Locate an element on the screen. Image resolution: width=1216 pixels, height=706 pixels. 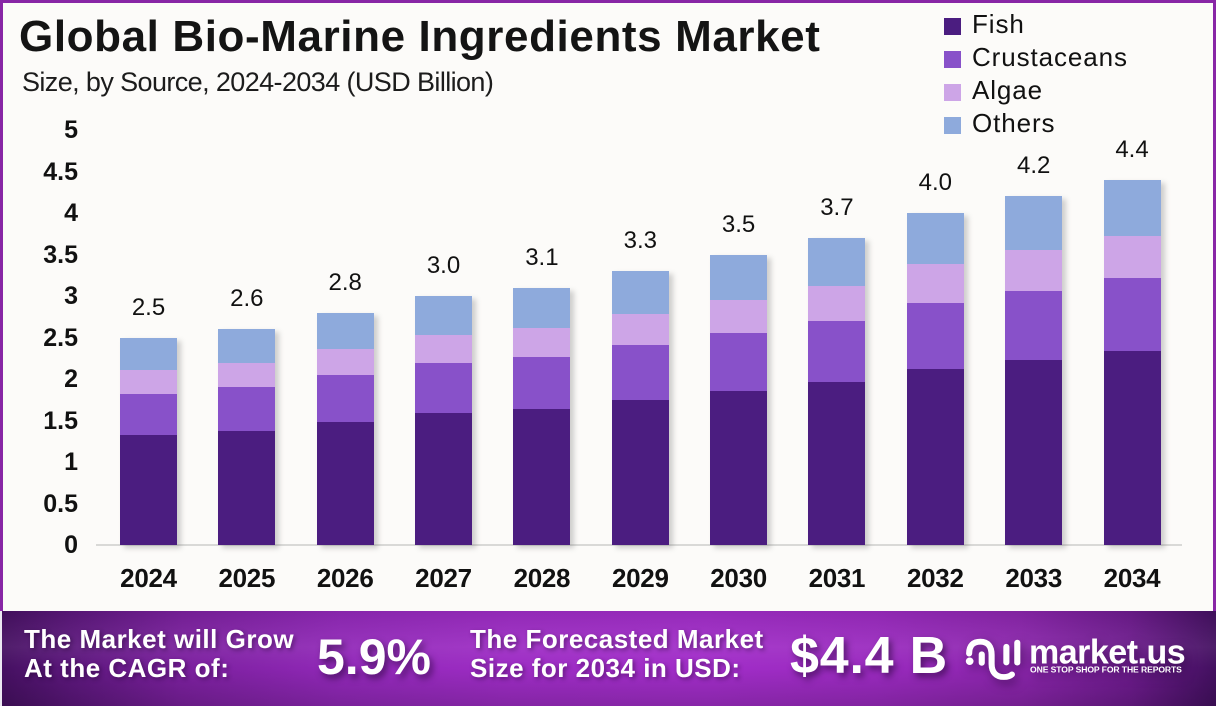
svg-text: market.us is located at coordinates (1107, 653).